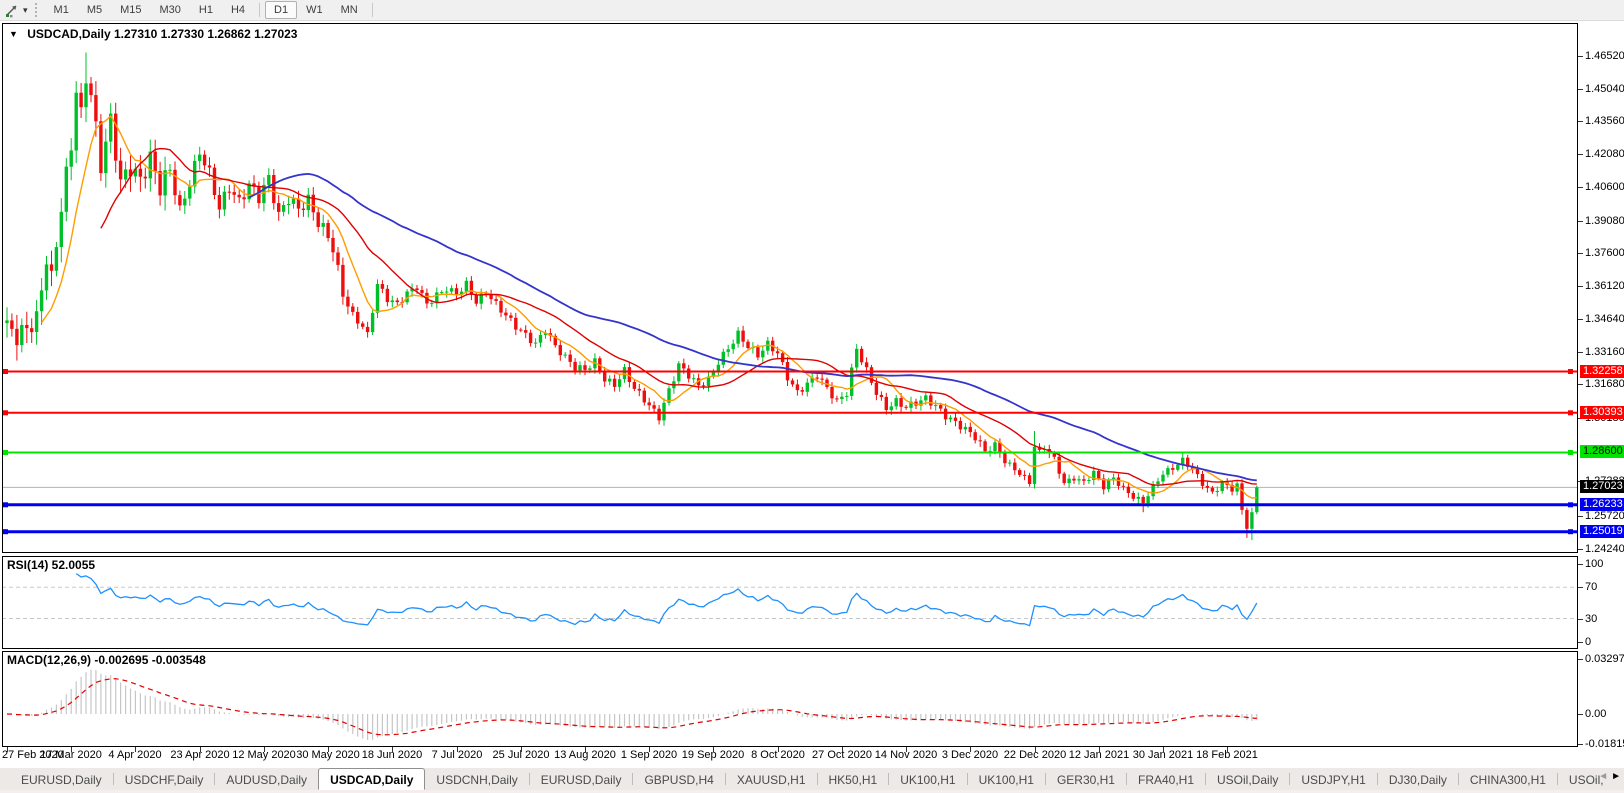 Image resolution: width=1624 pixels, height=793 pixels. Describe the element at coordinates (1166, 780) in the screenshot. I see `chart-tab-fra40-h1: FRA40,H1` at that location.